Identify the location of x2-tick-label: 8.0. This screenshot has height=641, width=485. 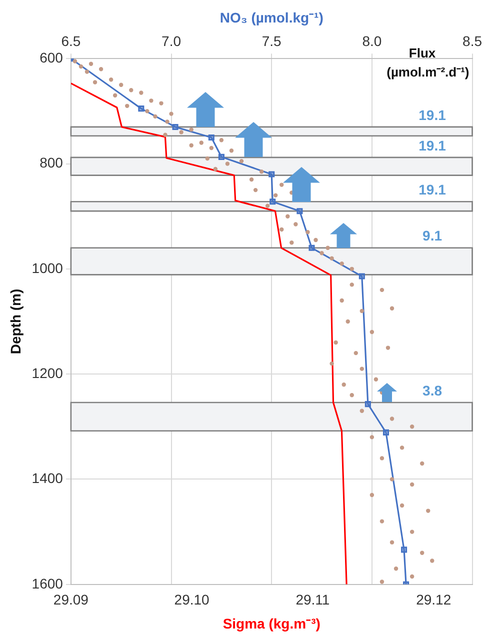
(372, 41).